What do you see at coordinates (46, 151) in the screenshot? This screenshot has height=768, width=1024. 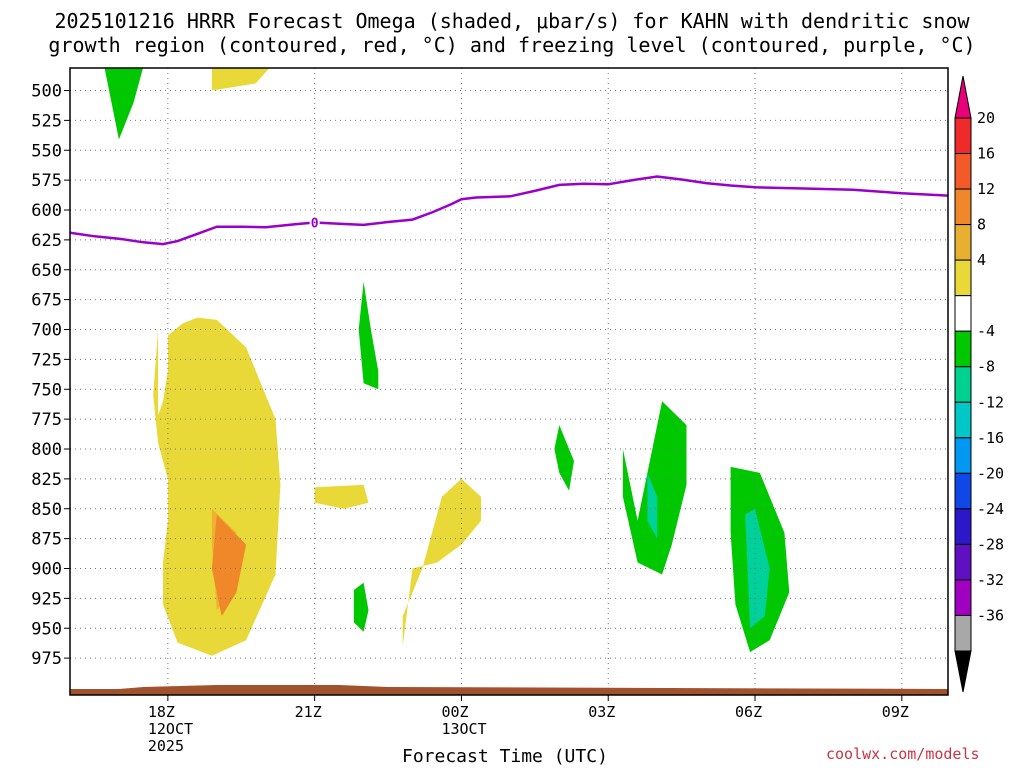 I see `y-tick-label: 550` at bounding box center [46, 151].